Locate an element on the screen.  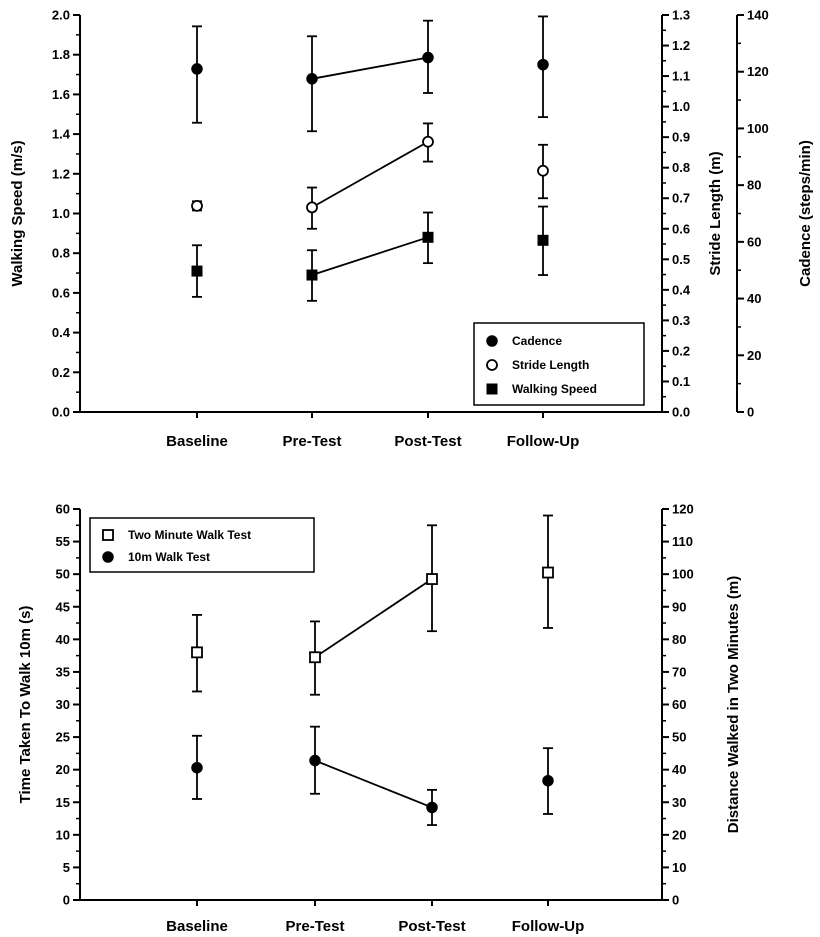
right-tick-label: 1.2 is located at coordinates (681, 45).